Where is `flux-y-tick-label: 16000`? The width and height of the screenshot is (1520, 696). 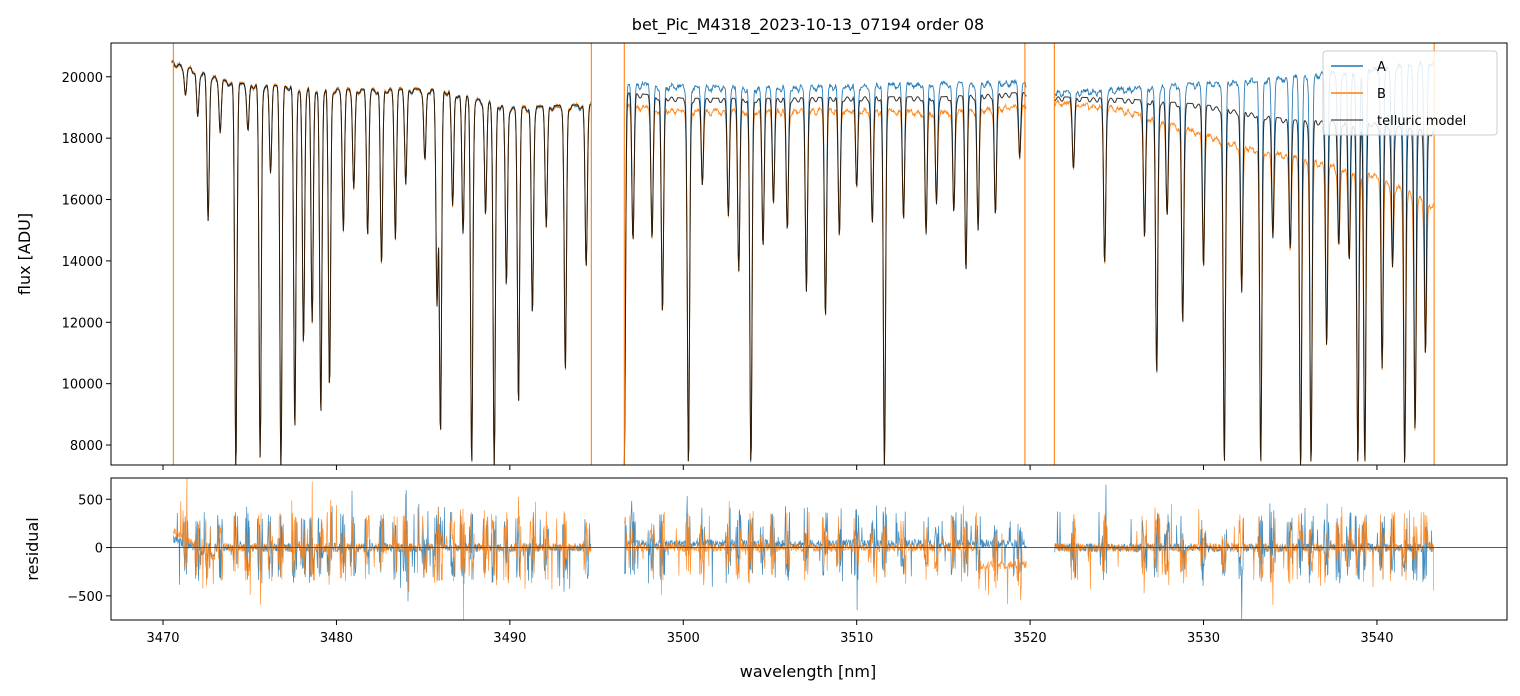
flux-y-tick-label: 16000 is located at coordinates (82, 201).